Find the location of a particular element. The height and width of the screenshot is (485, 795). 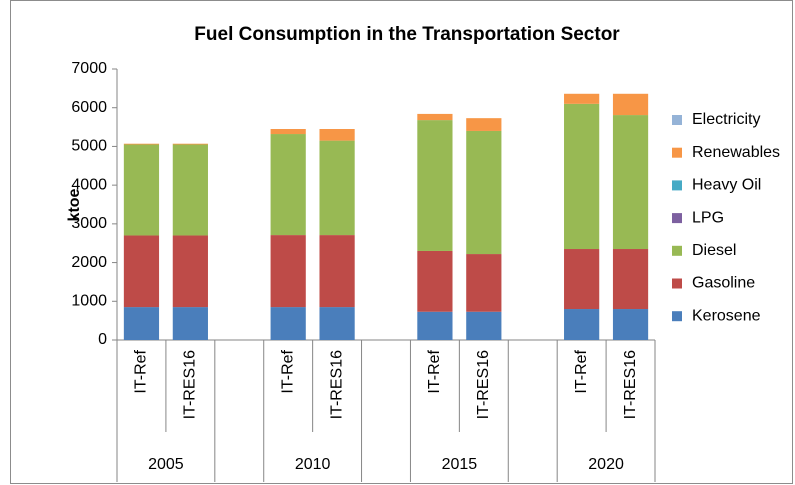

group-label: 2015 is located at coordinates (460, 464).